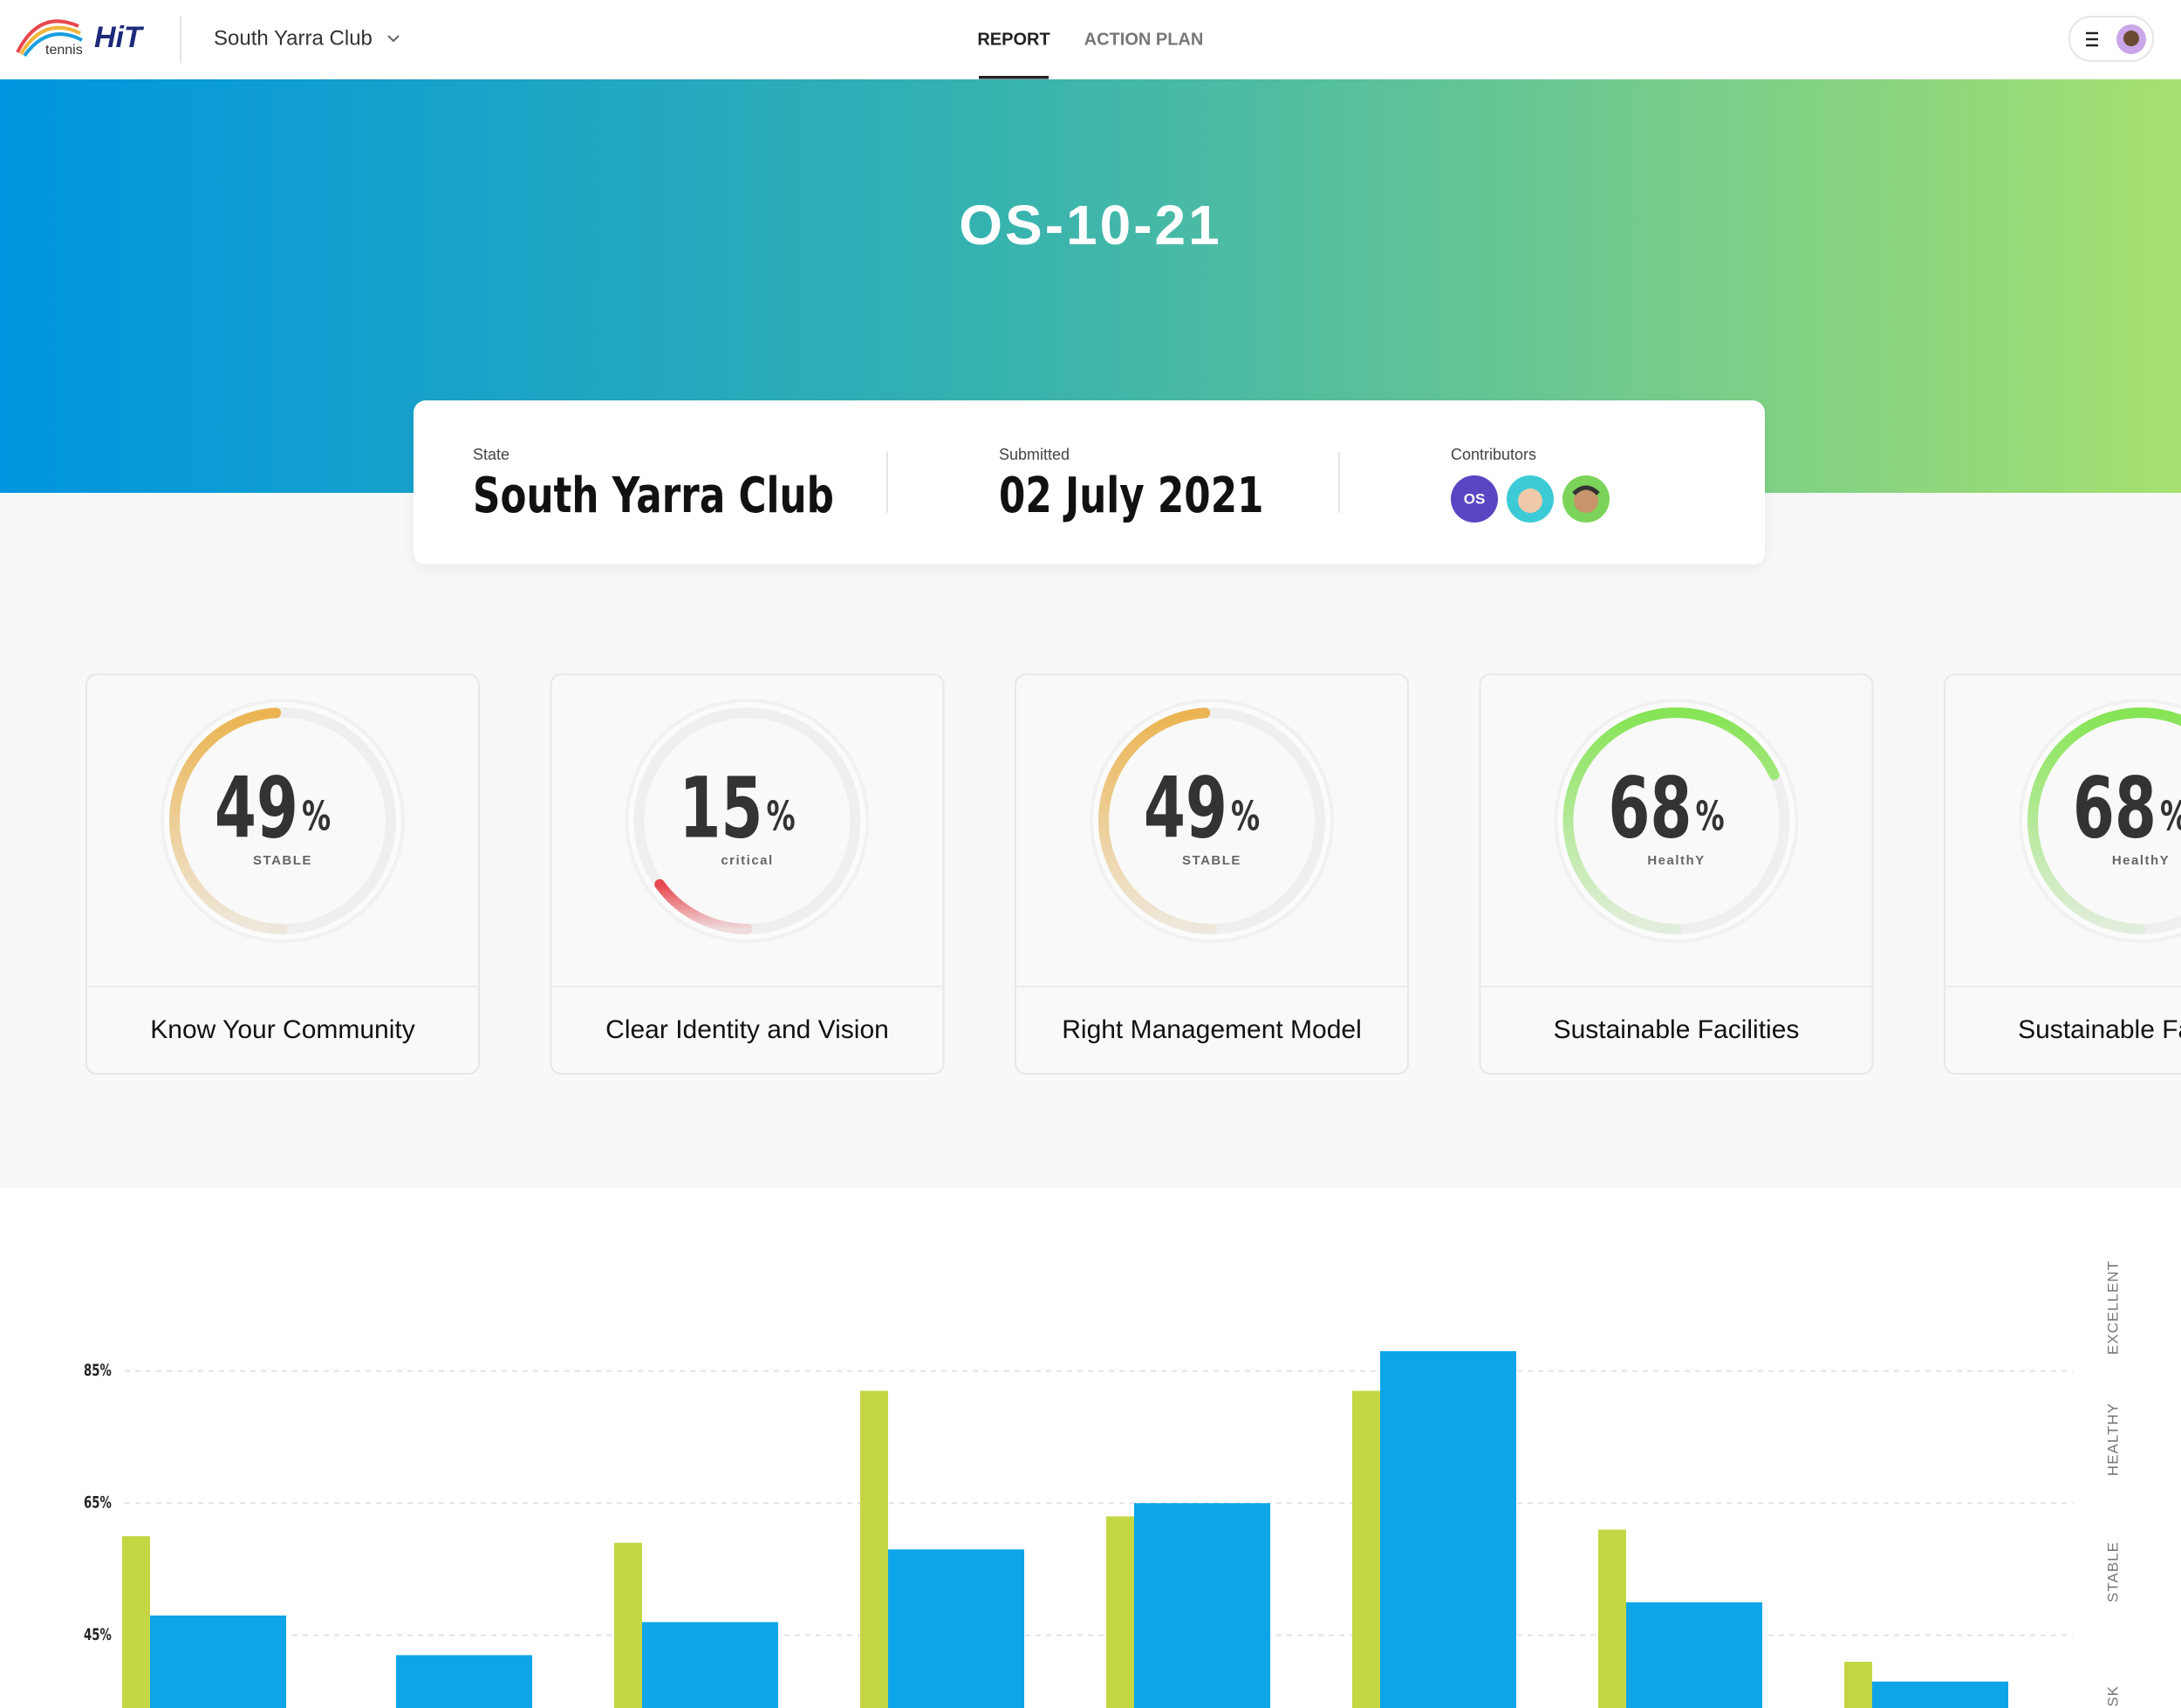 Image resolution: width=2181 pixels, height=1708 pixels. Describe the element at coordinates (1212, 1030) in the screenshot. I see `card-title: Right Management Model` at that location.